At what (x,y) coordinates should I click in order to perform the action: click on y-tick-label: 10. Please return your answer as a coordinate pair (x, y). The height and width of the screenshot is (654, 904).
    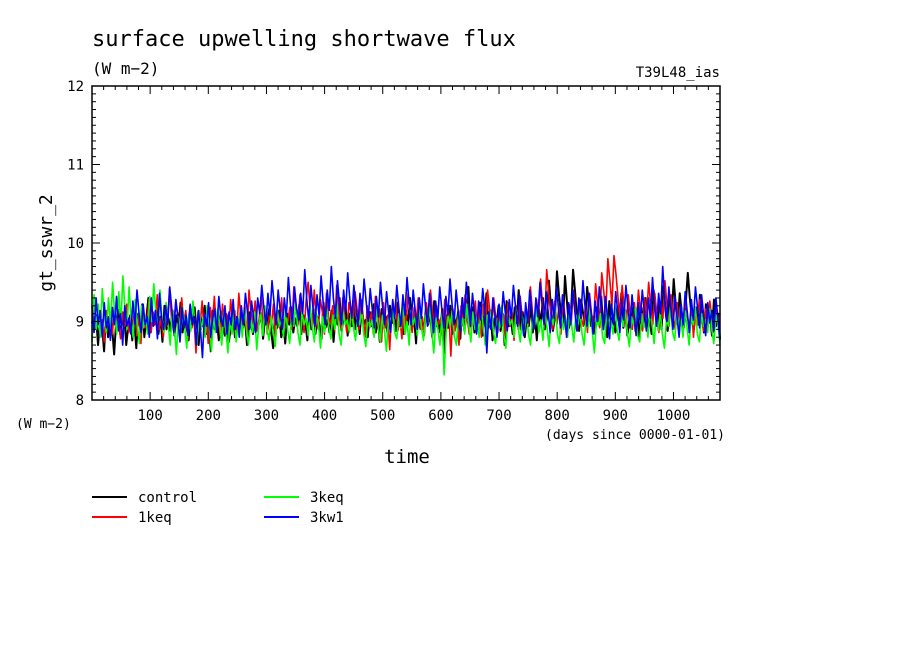
    Looking at the image, I should click on (75, 244).